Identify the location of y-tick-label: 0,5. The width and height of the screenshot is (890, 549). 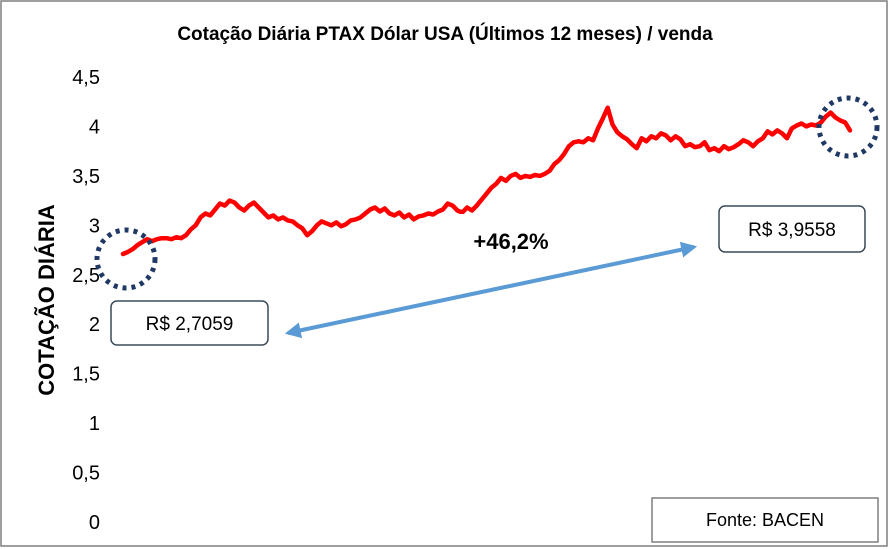
(86, 474).